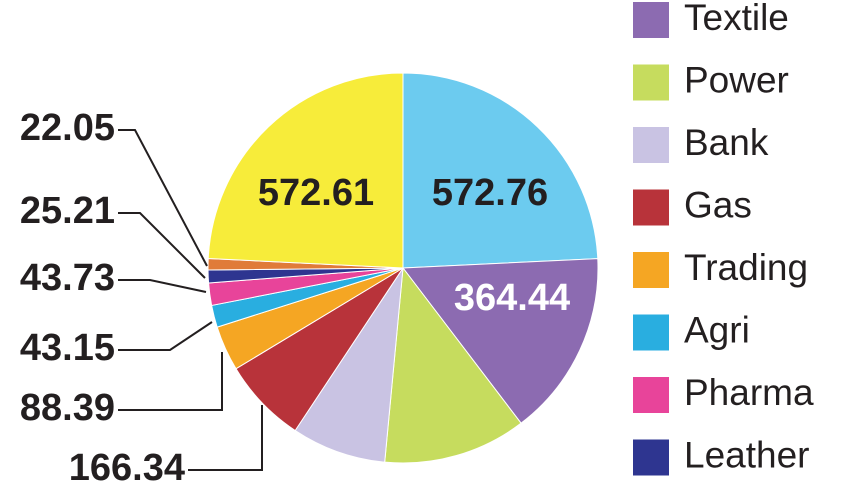 The width and height of the screenshot is (857, 482). Describe the element at coordinates (67, 408) in the screenshot. I see `data-label: 88.39` at that location.